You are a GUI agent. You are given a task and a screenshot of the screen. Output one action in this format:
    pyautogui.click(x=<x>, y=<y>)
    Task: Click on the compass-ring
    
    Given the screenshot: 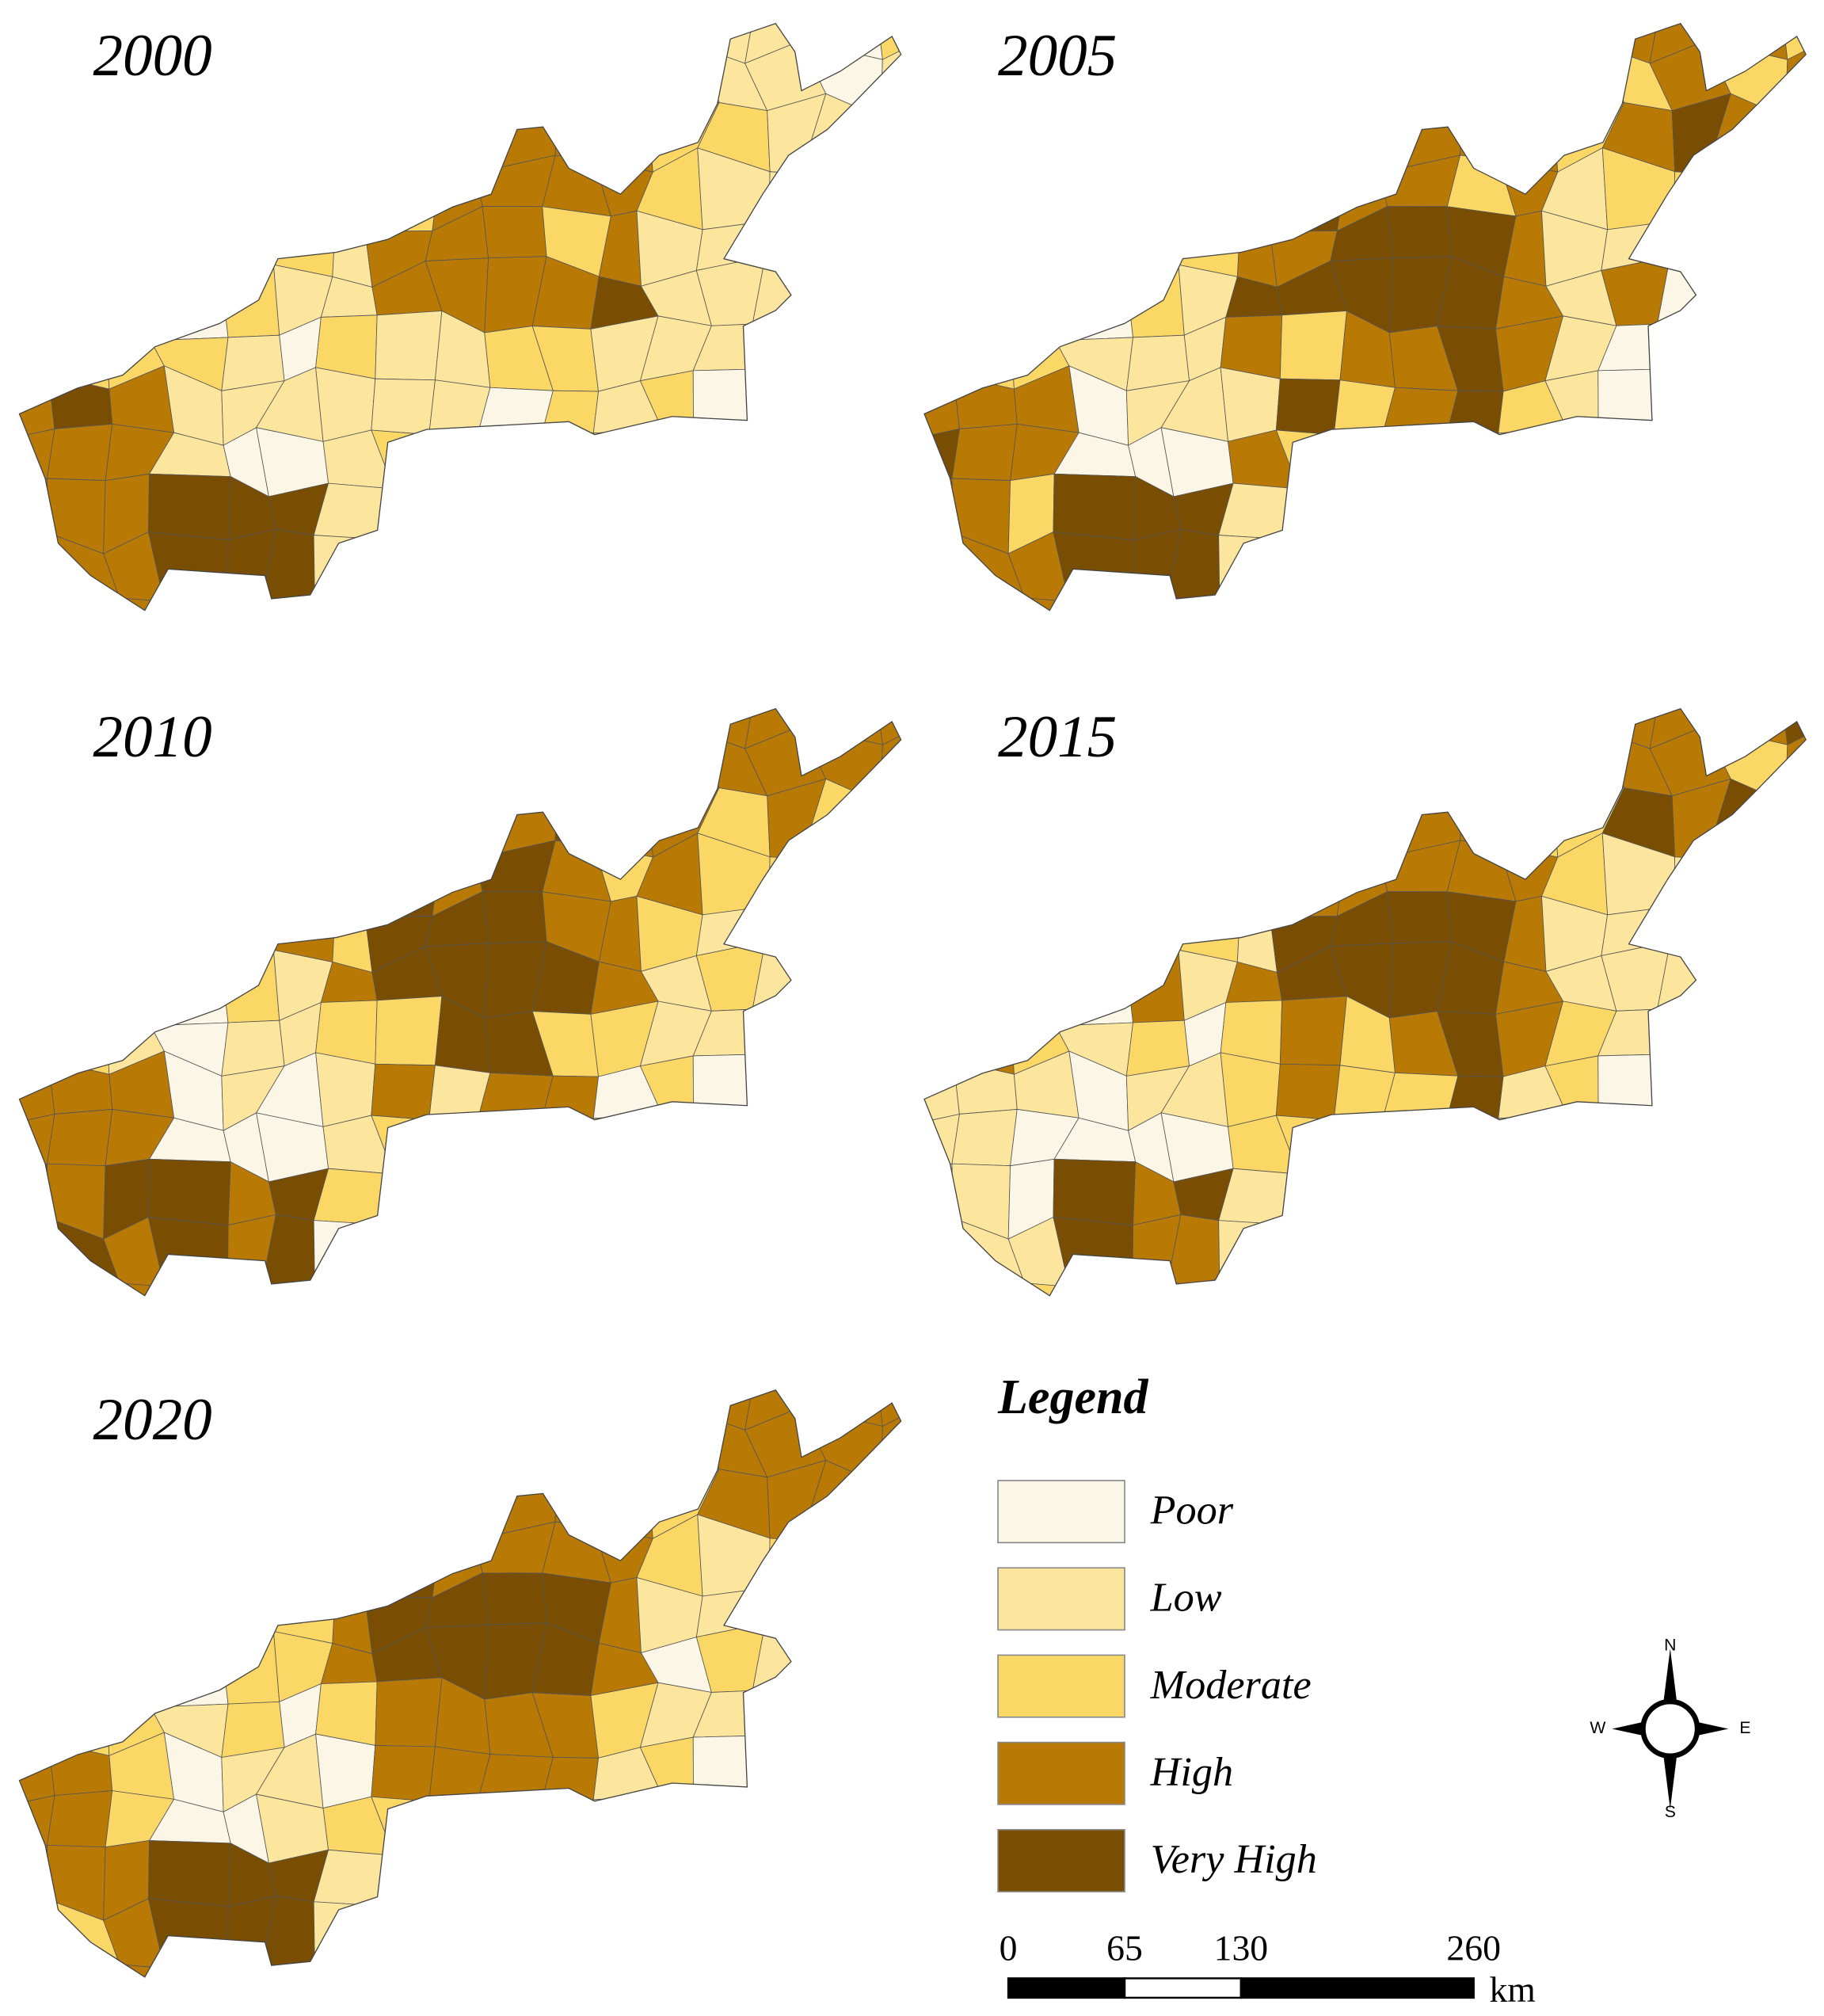 What is the action you would take?
    pyautogui.click(x=1670, y=1729)
    